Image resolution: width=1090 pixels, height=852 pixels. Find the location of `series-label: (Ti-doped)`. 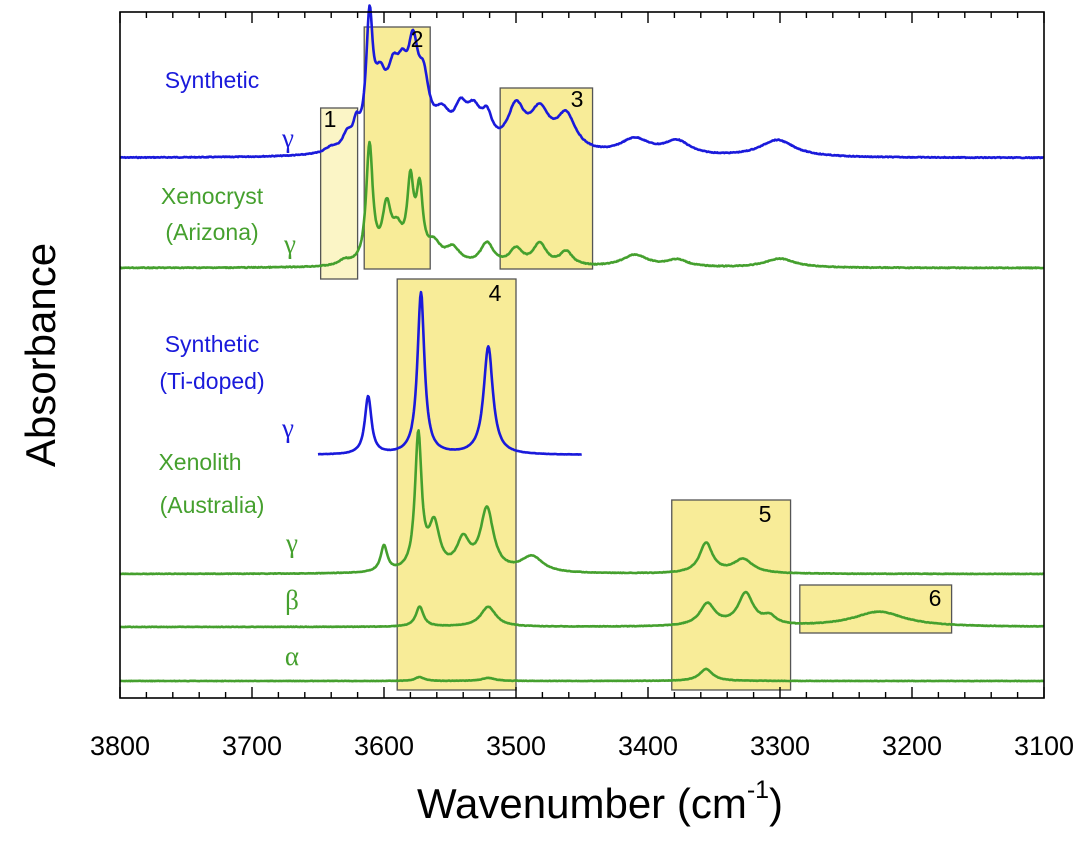

series-label: (Ti-doped) is located at coordinates (211, 381).